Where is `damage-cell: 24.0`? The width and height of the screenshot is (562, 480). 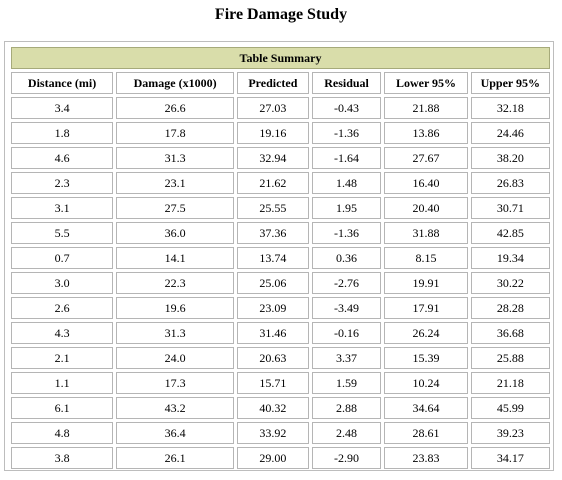
damage-cell: 24.0 is located at coordinates (175, 358).